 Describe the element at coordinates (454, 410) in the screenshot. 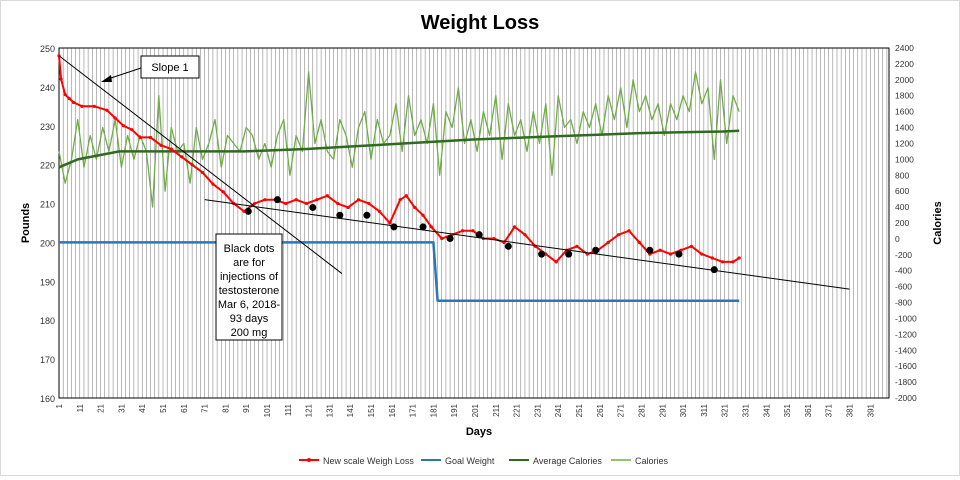

I see `x-tick-label: 191` at that location.